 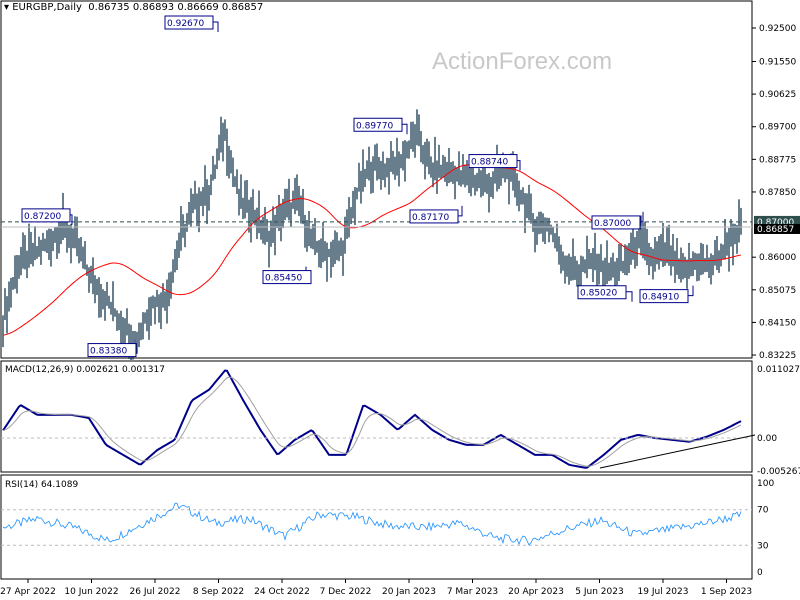 What do you see at coordinates (372, 421) in the screenshot?
I see `macd-signal-line` at bounding box center [372, 421].